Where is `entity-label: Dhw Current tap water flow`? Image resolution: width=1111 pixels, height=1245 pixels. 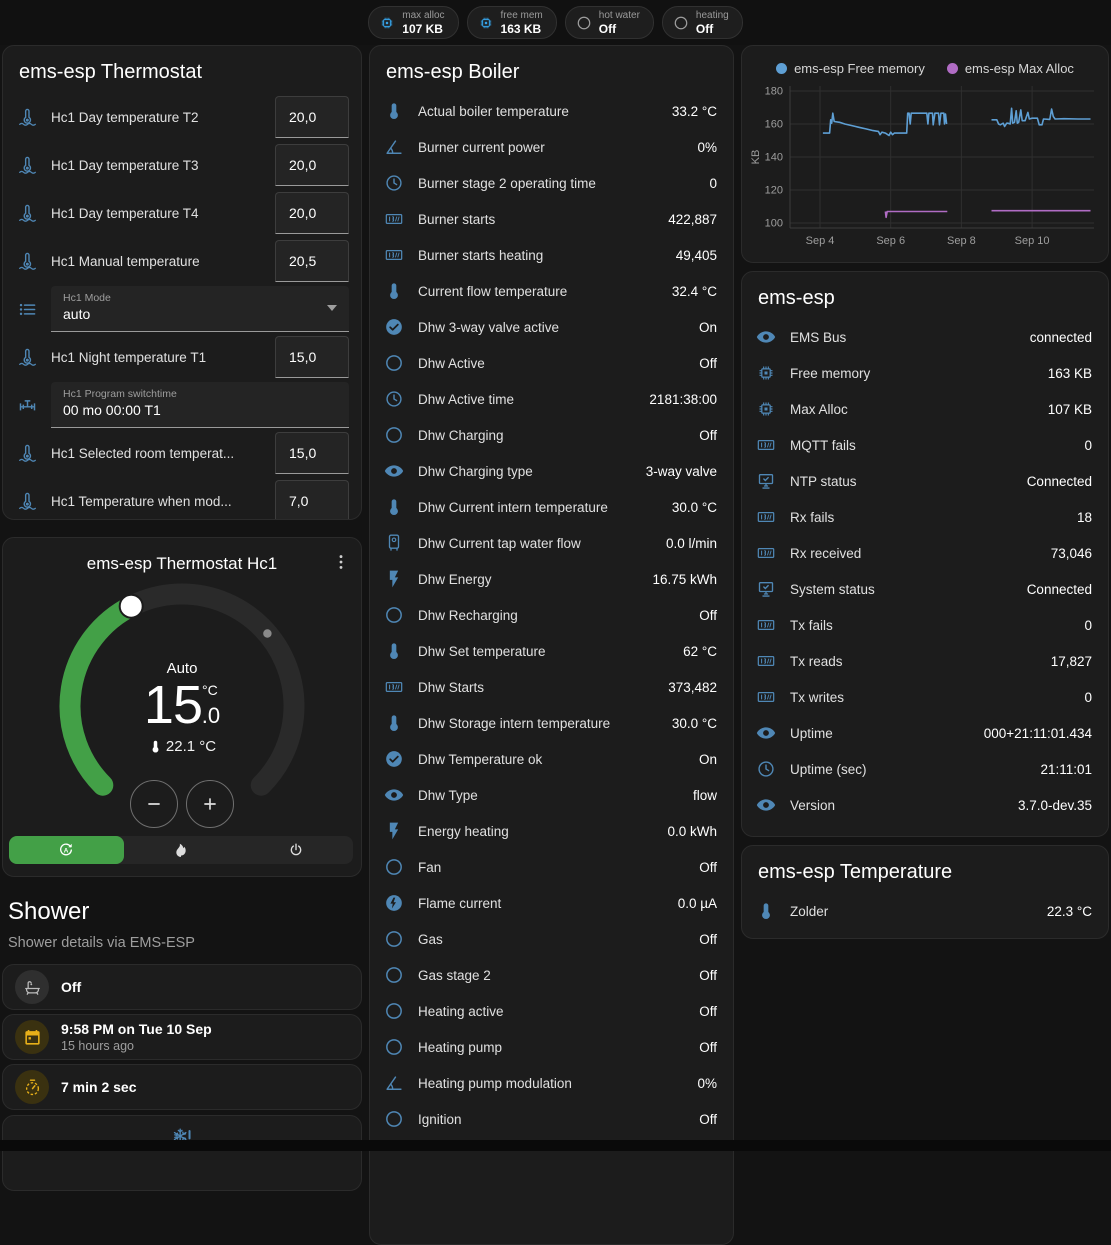
entity-label: Dhw Current tap water flow is located at coordinates (499, 543).